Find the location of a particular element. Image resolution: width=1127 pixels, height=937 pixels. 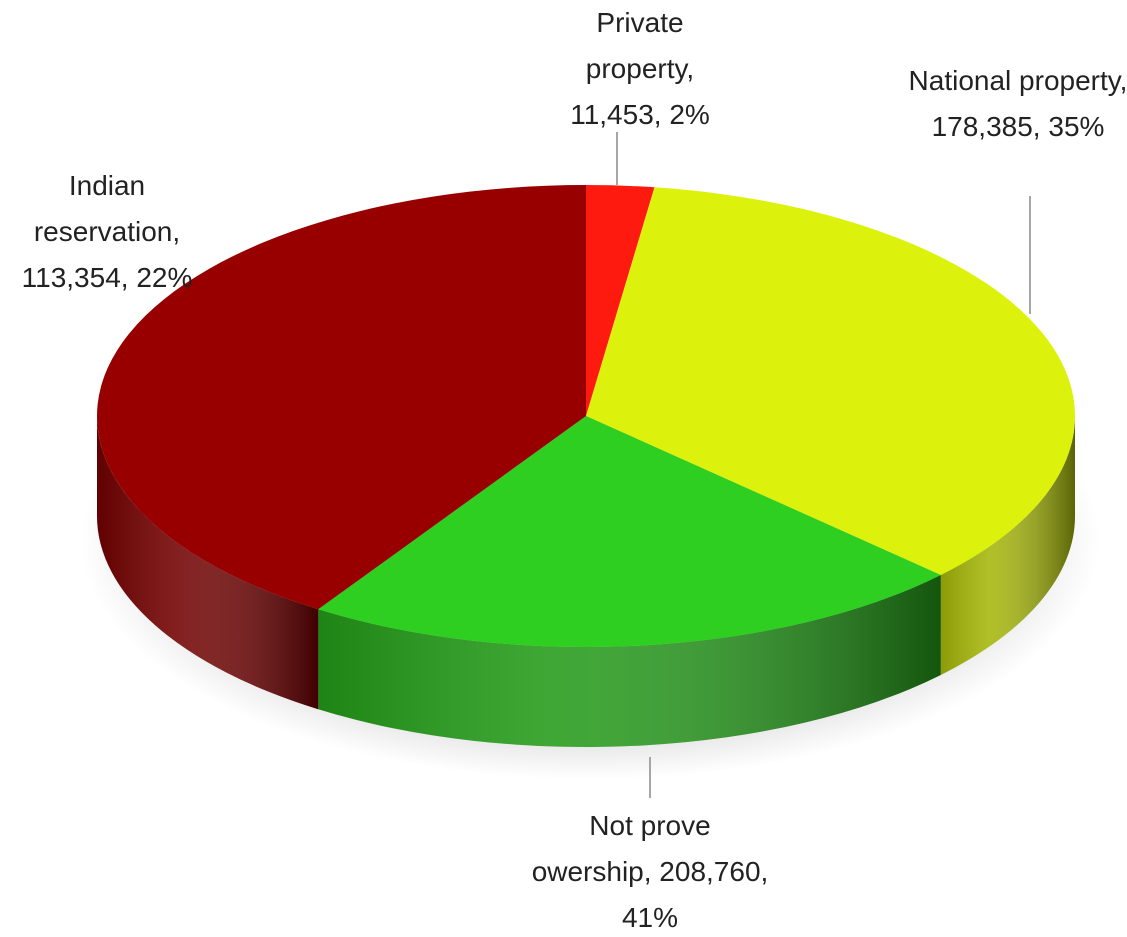

data-label: Indian reservation, 113,354, 22% is located at coordinates (107, 231).